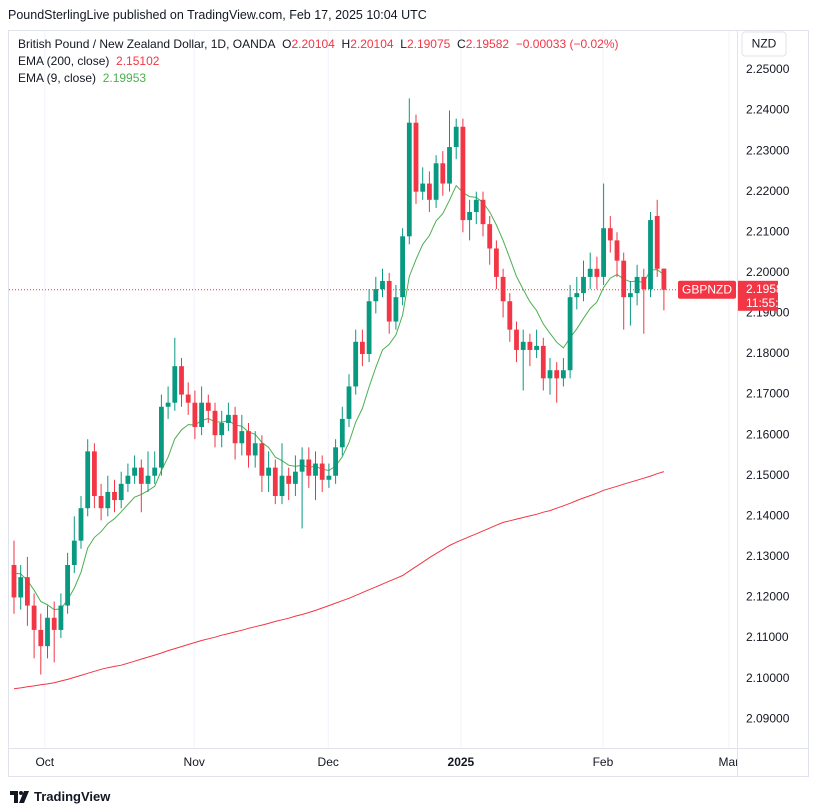  What do you see at coordinates (487, 44) in the screenshot?
I see `ohlc-value: 2.19582` at bounding box center [487, 44].